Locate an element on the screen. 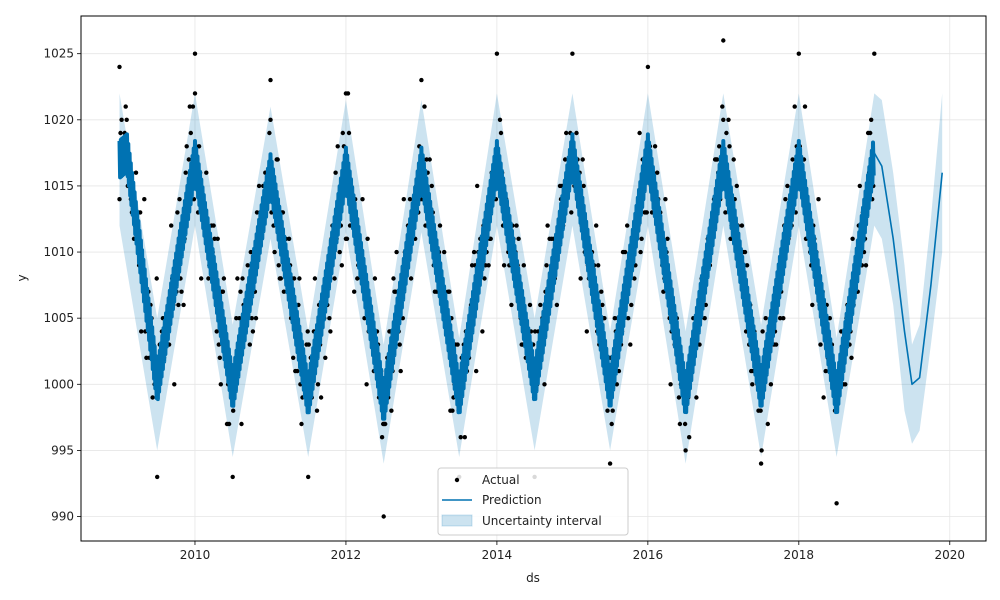 Image resolution: width=1000 pixels, height=600 pixels. legend: Actual Prediction Uncertainty interval is located at coordinates (533, 501).